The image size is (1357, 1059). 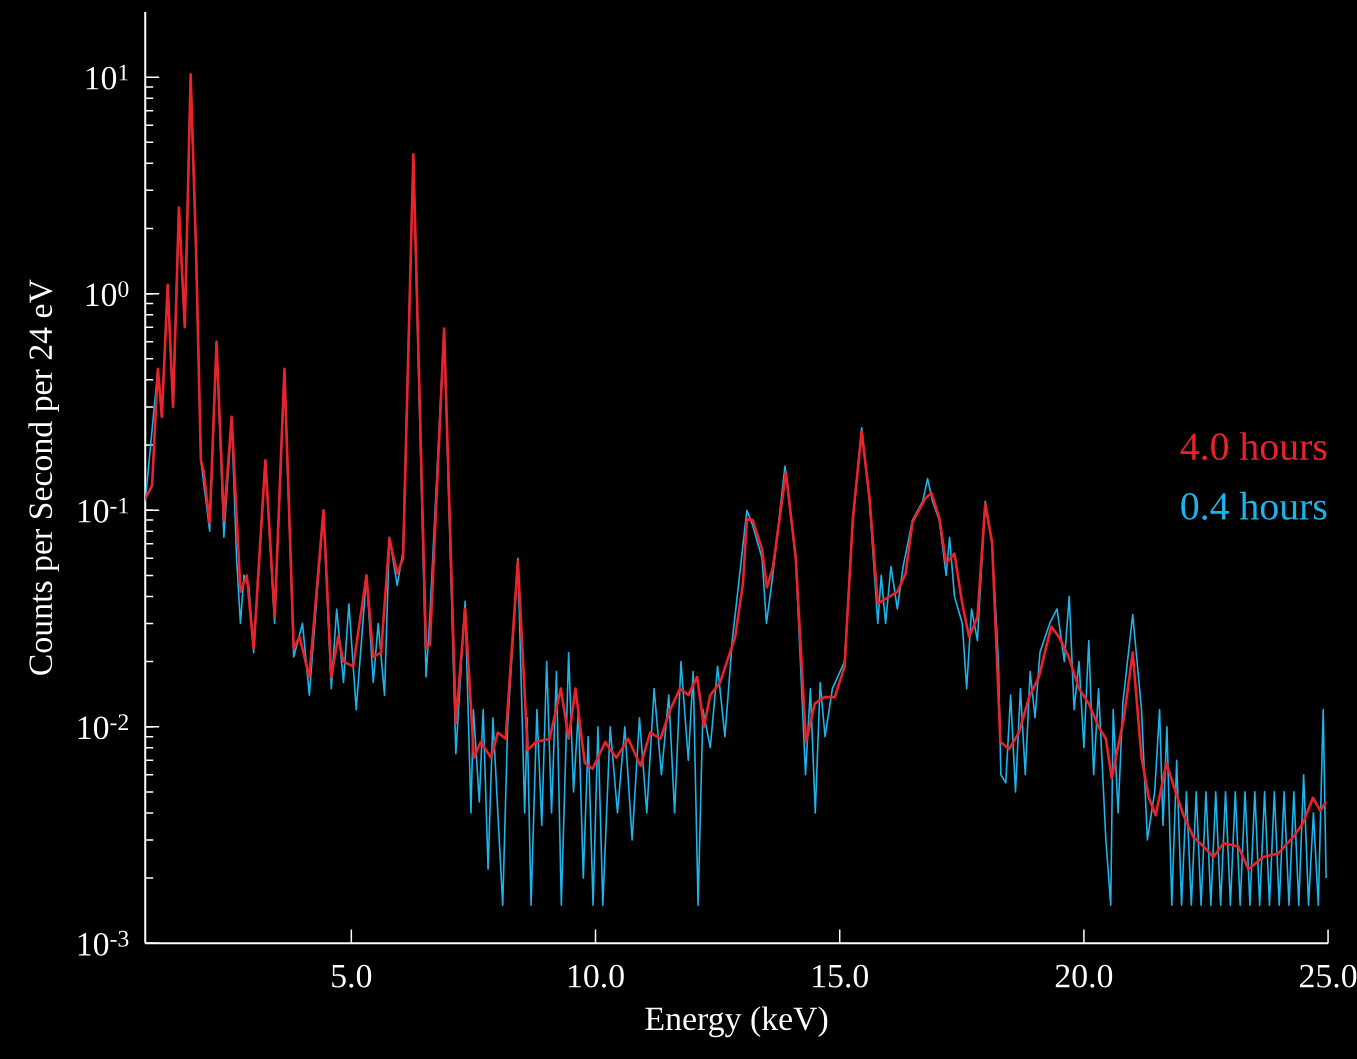 I want to click on y-tick-label: 10$^{1}$, so click(x=107, y=77).